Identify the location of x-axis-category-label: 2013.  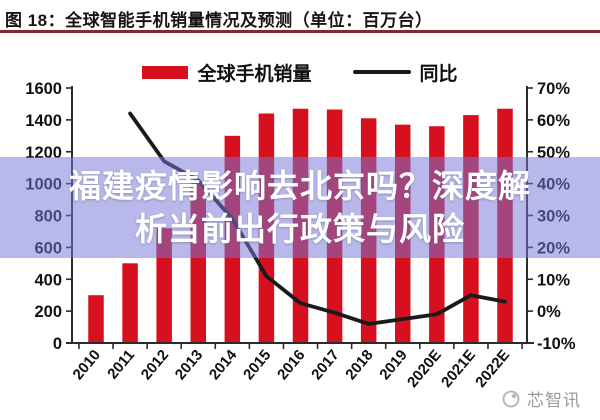
(189, 365).